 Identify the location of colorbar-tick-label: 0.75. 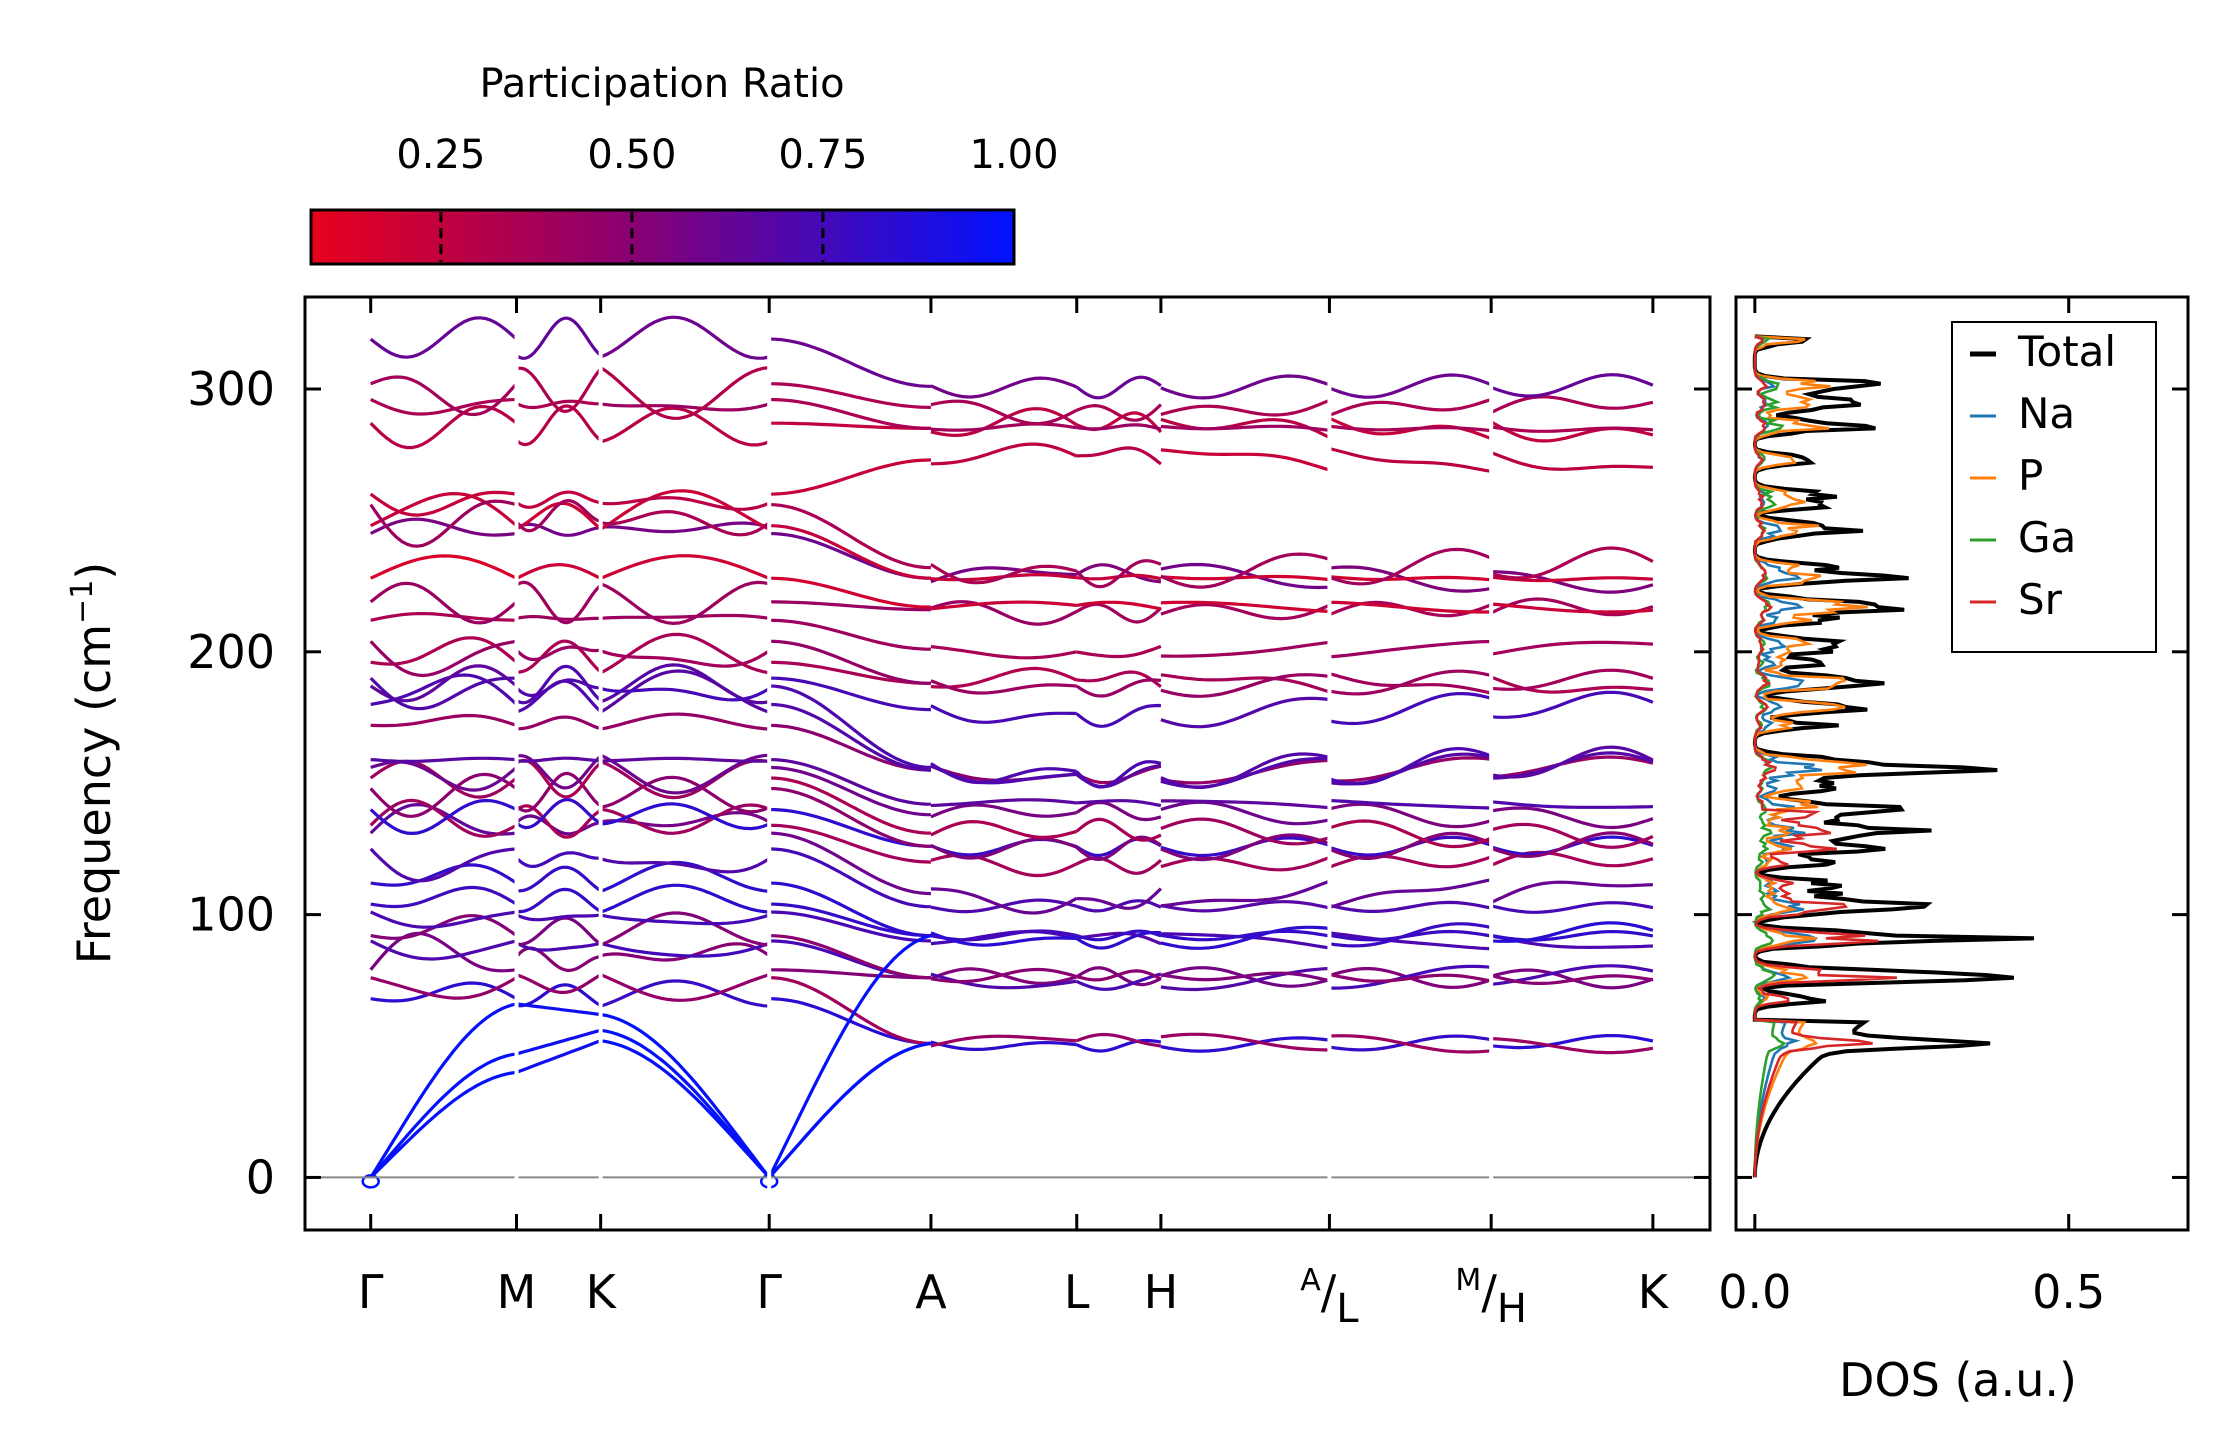
(822, 155).